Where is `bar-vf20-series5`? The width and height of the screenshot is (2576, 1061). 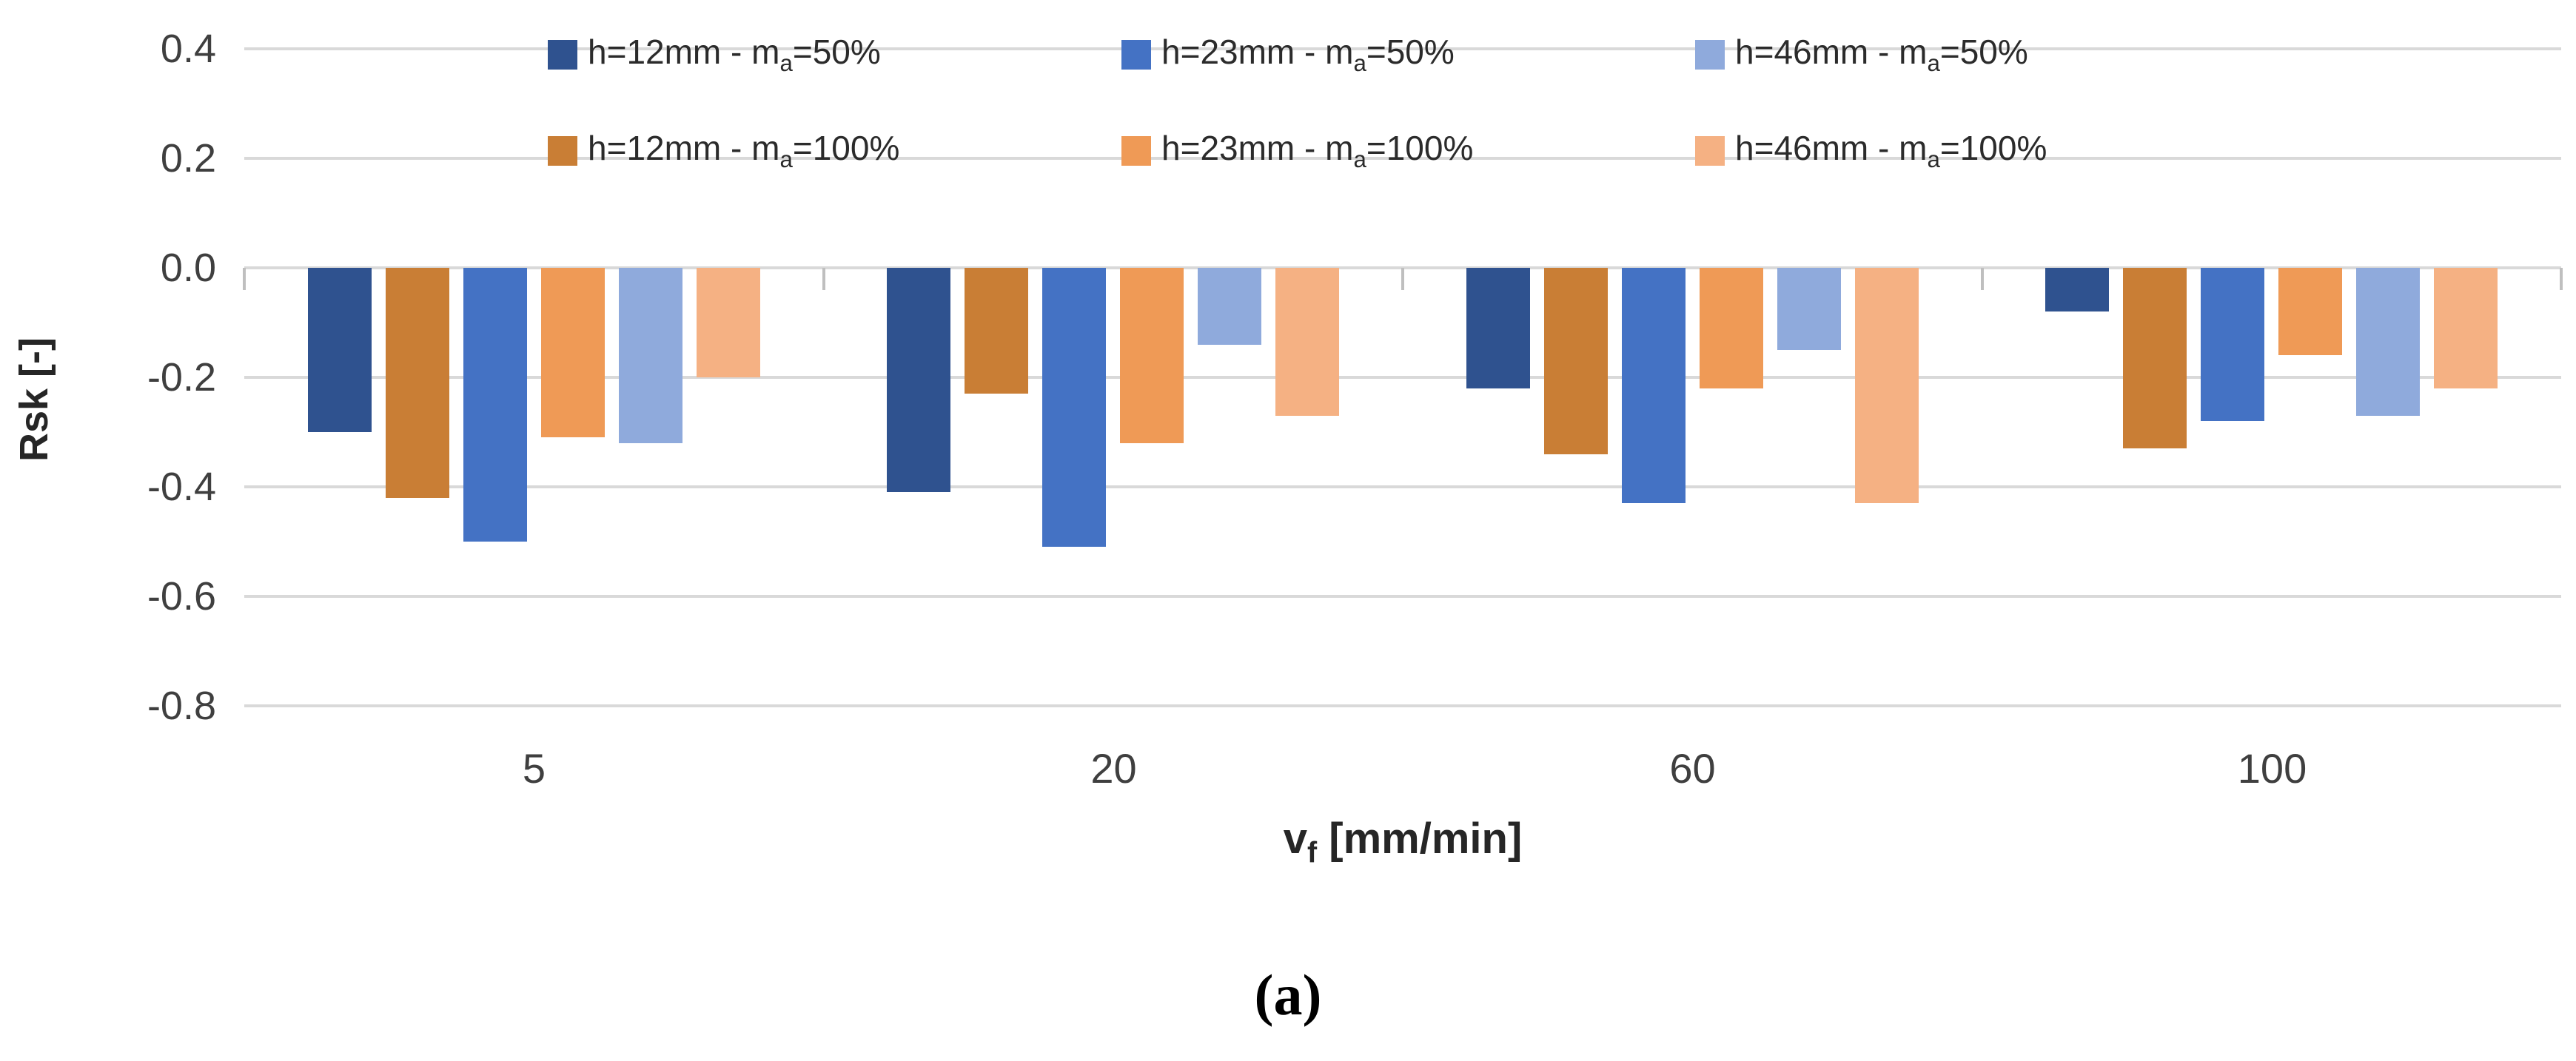
bar-vf20-series5 is located at coordinates (1307, 342).